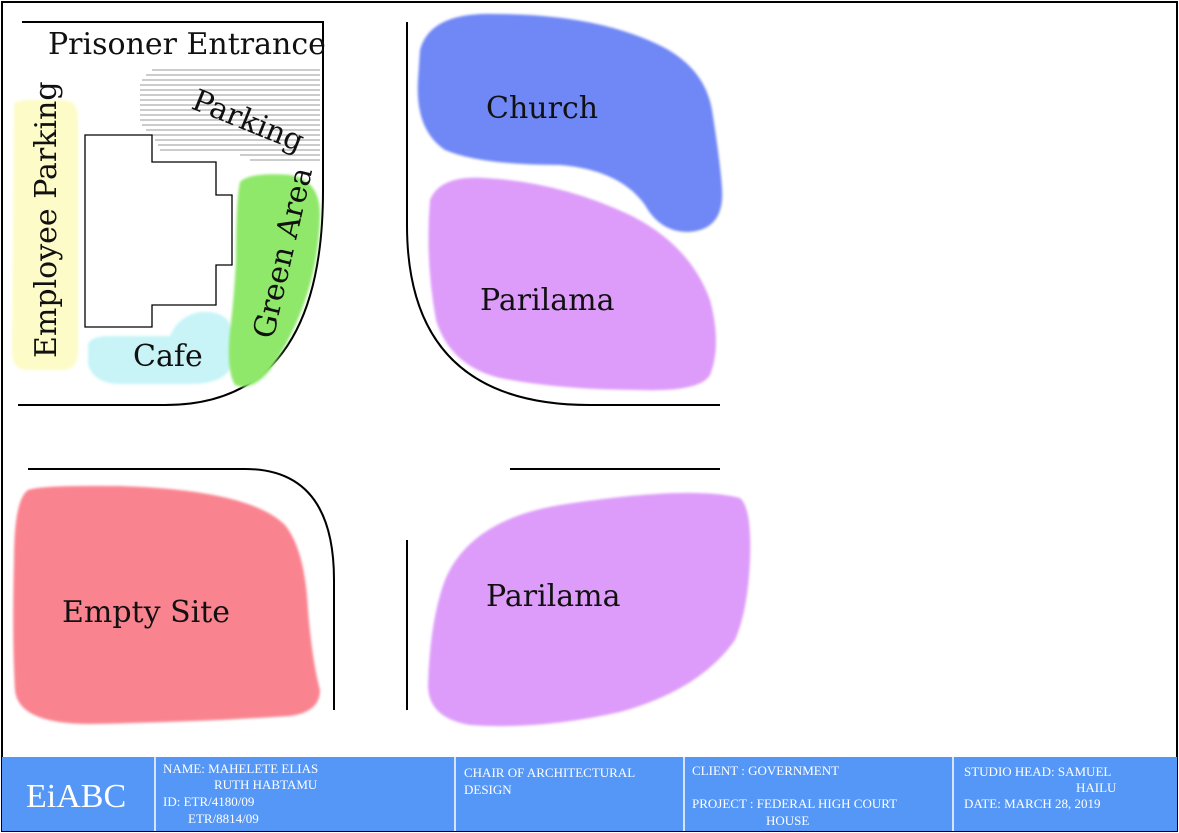  Describe the element at coordinates (168, 356) in the screenshot. I see `cafe-label: Cafe` at that location.